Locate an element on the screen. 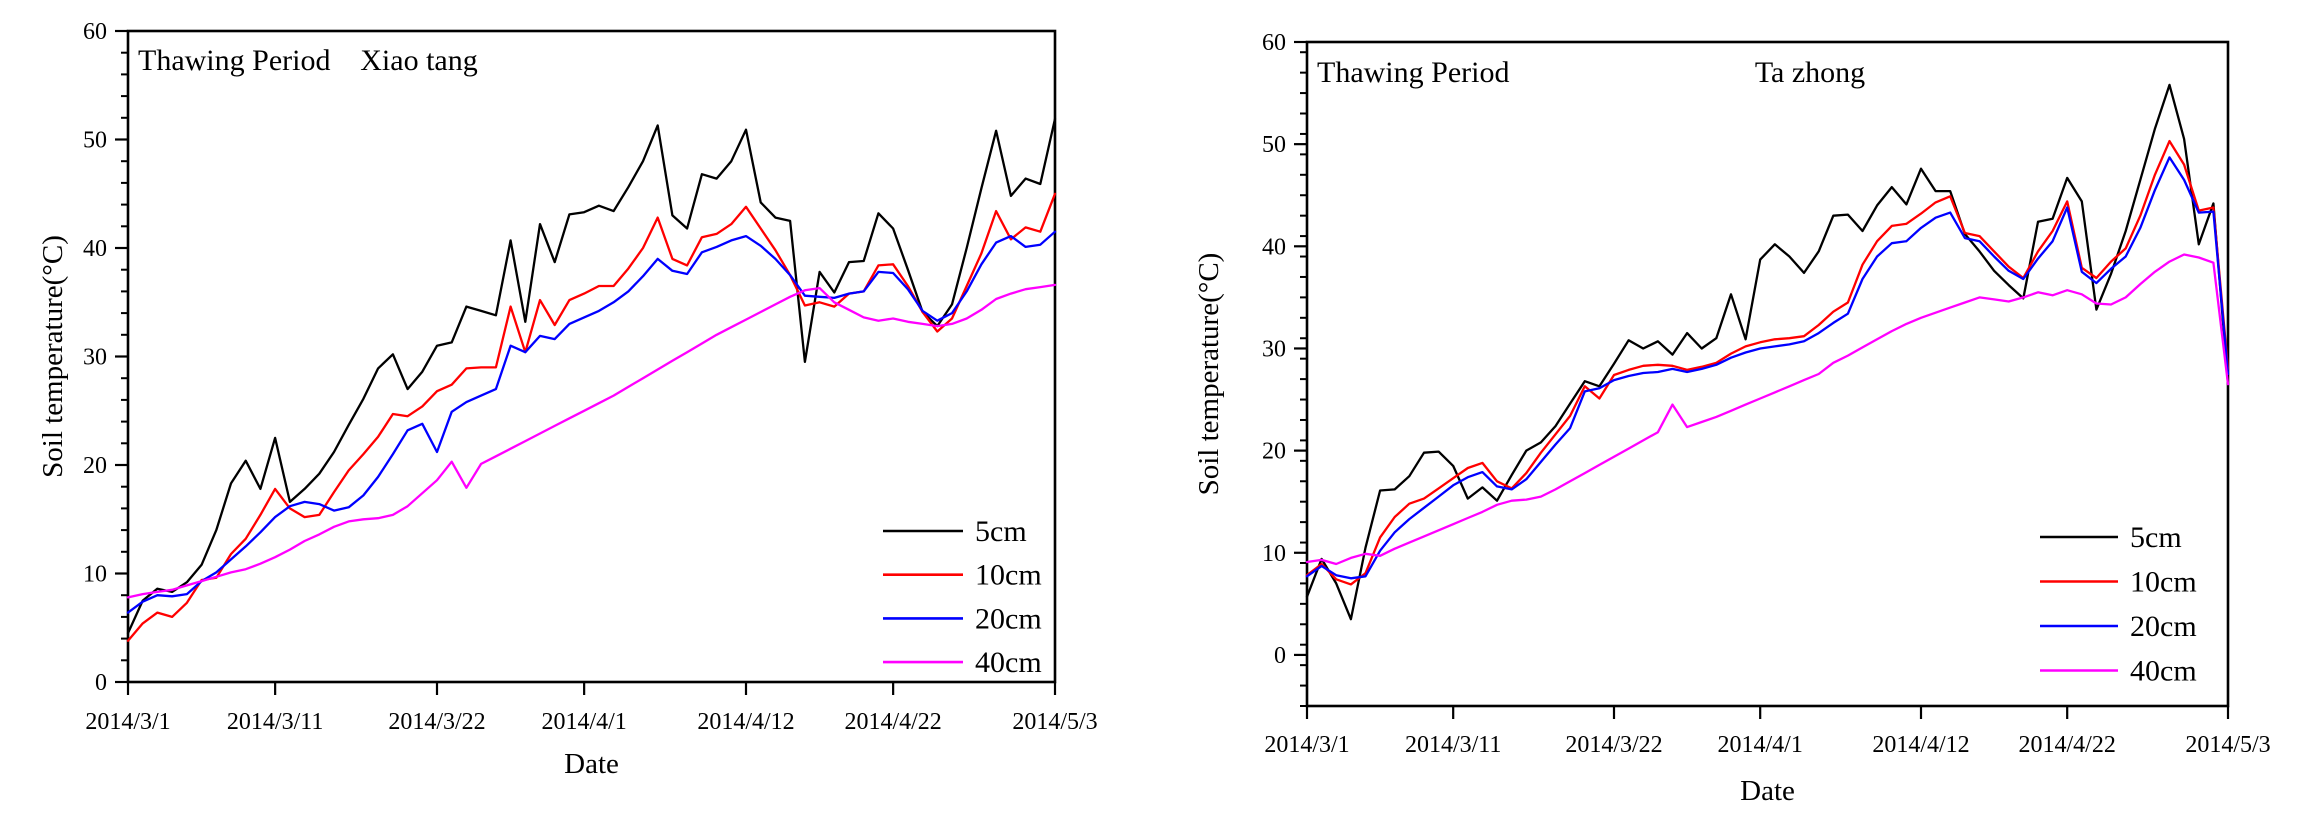  chart-title: Ta zhong is located at coordinates (1810, 72).